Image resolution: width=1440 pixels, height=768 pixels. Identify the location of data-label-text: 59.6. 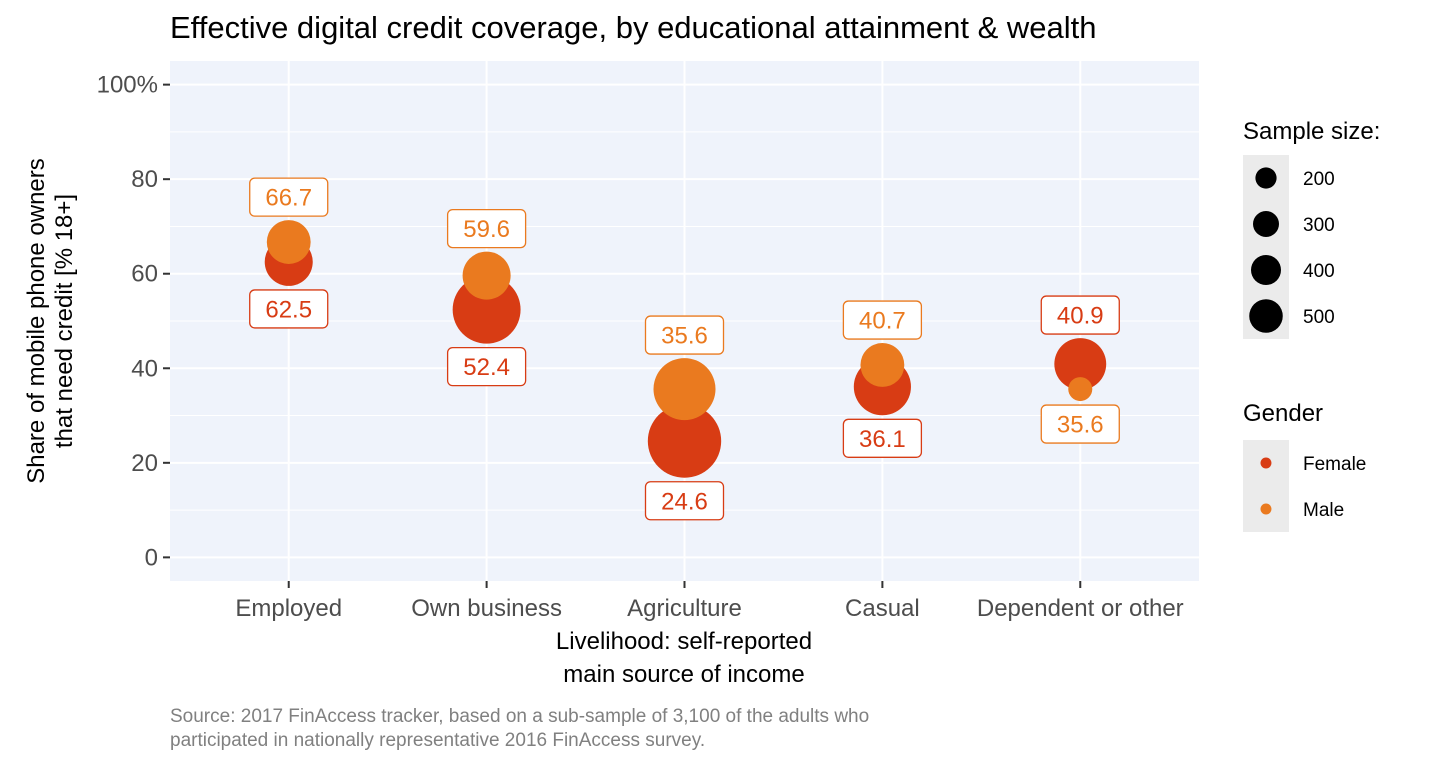
(486, 229).